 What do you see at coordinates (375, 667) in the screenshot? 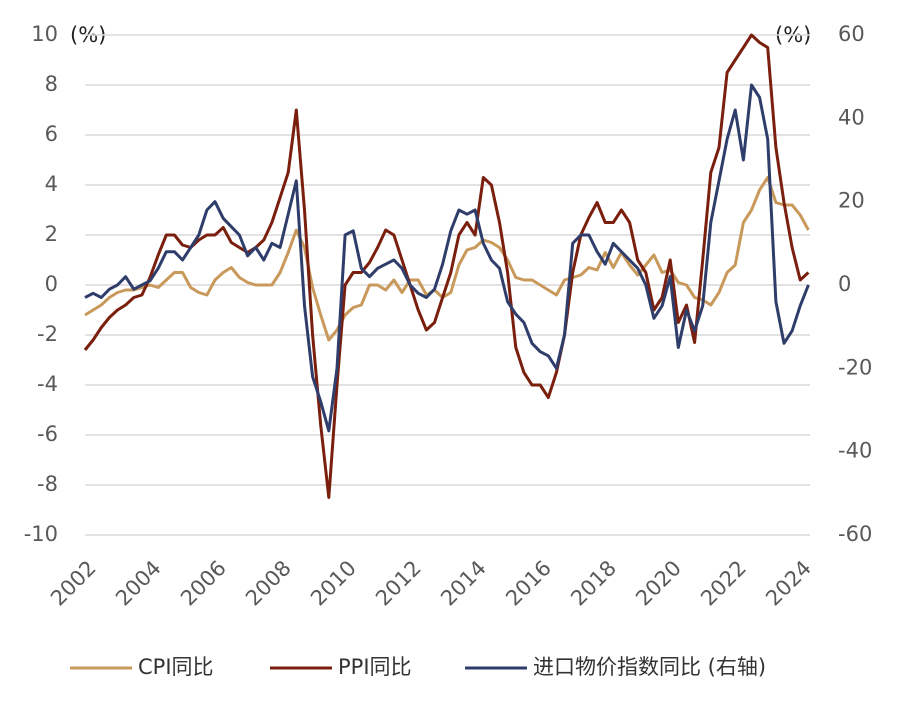
I see `legend-label: PPI同比` at bounding box center [375, 667].